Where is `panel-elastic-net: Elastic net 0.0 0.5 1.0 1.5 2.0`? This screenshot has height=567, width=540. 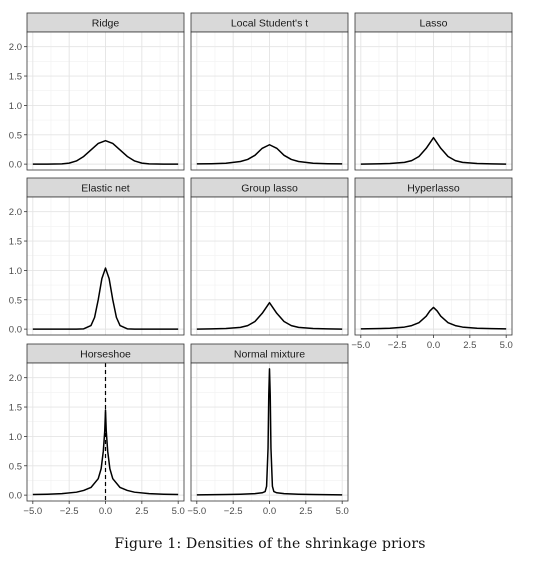
panel-elastic-net: Elastic net 0.0 0.5 1.0 1.5 2.0 is located at coordinates (97, 256).